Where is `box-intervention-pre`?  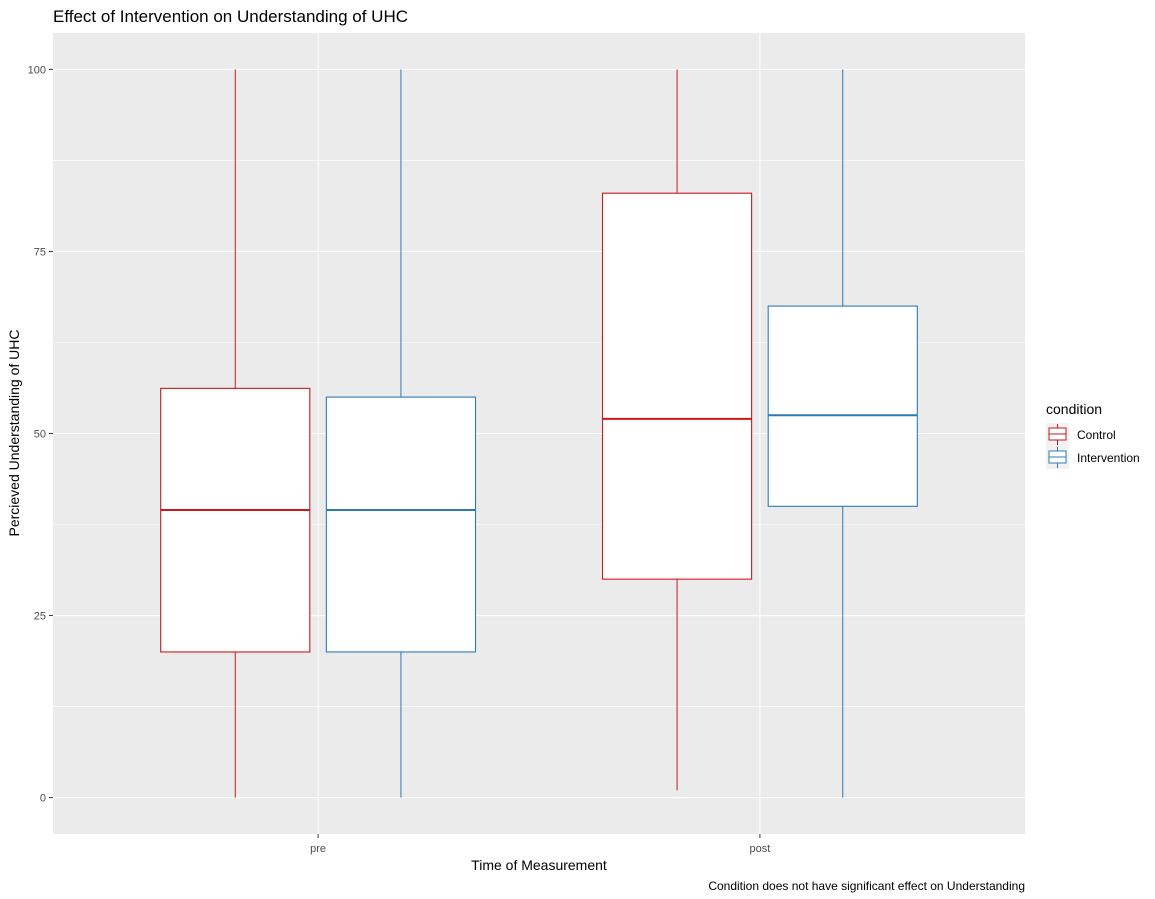 box-intervention-pre is located at coordinates (401, 433).